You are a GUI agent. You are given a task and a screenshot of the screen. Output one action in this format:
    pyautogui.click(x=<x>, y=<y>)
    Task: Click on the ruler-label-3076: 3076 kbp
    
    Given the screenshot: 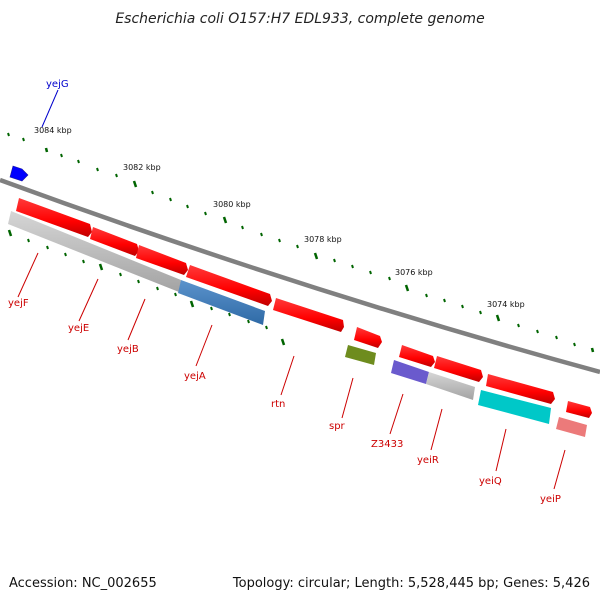 What is the action you would take?
    pyautogui.click(x=414, y=272)
    